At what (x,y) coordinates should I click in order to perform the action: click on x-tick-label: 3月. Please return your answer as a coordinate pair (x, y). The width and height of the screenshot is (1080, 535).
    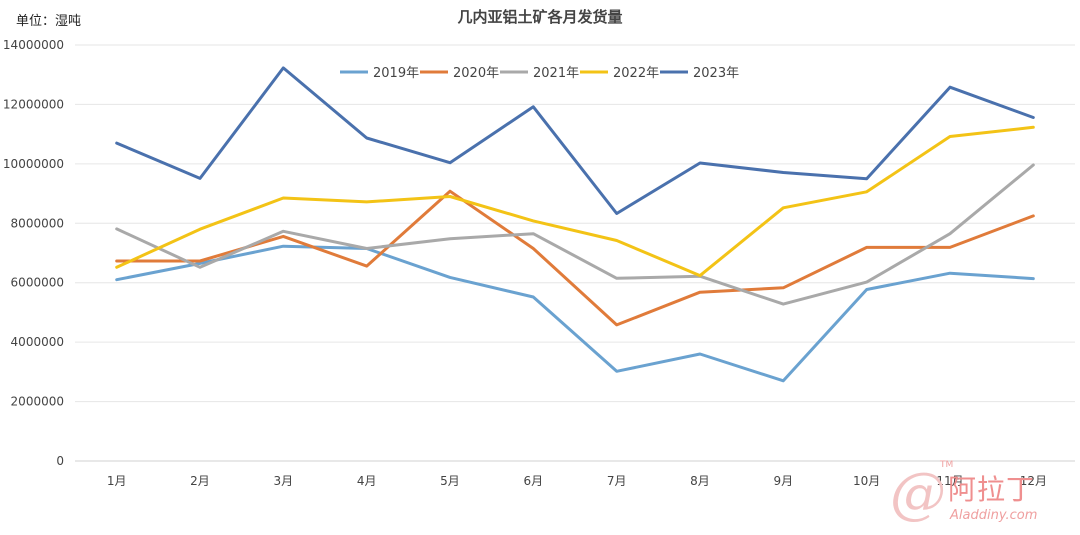
    Looking at the image, I should click on (284, 481).